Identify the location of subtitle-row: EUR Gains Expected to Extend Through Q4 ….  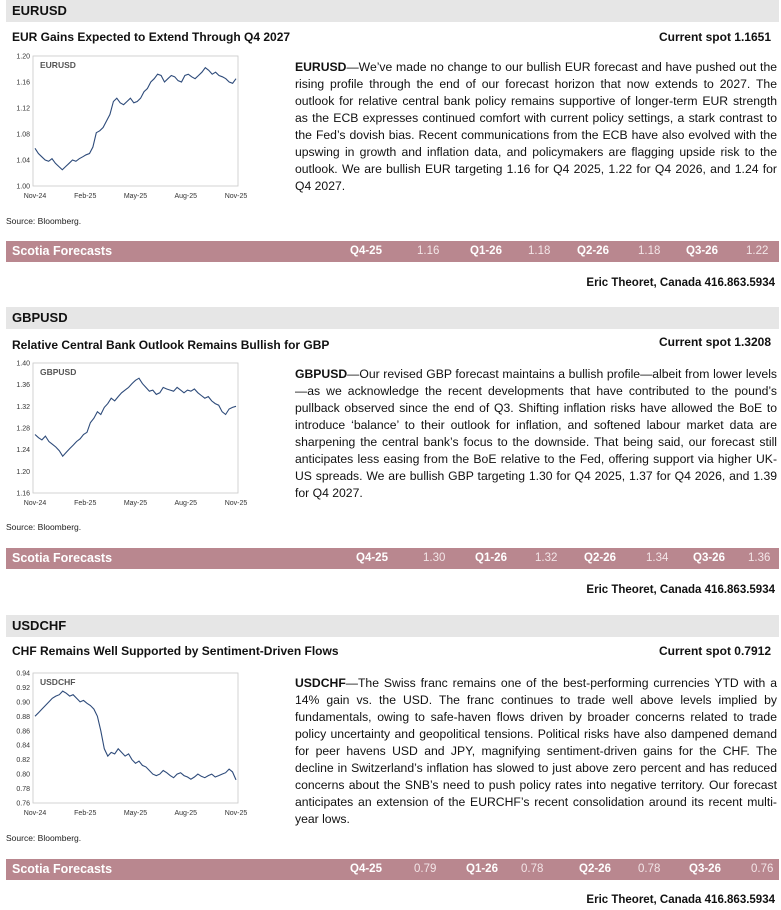
(392, 37).